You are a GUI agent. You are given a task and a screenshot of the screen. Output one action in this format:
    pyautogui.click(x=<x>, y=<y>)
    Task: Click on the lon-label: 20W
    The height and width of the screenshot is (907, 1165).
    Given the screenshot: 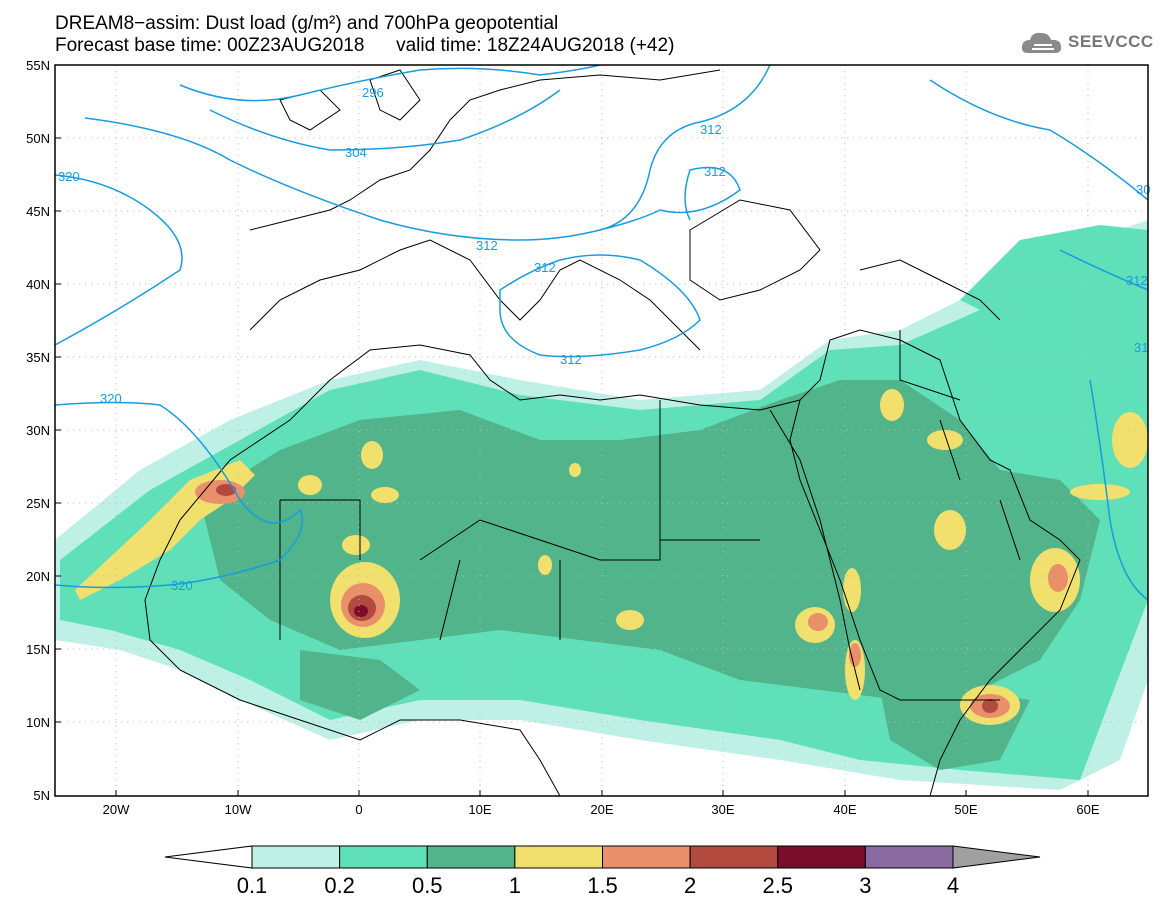 What is the action you would take?
    pyautogui.click(x=116, y=809)
    